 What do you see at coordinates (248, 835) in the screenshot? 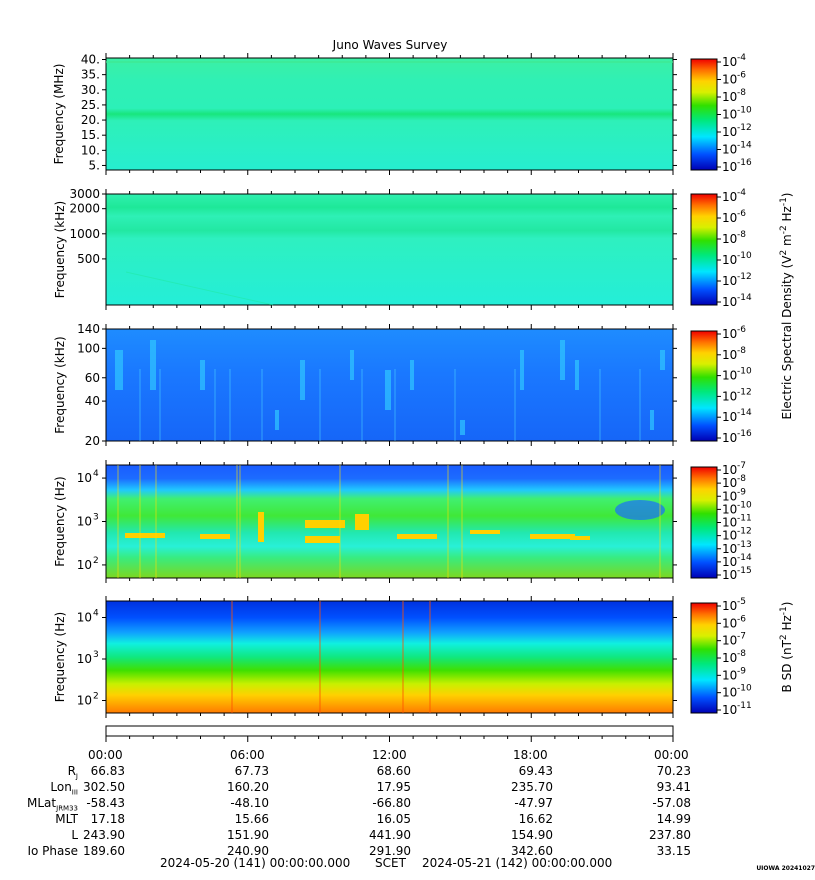
I see `ephemeris-value: 151.90` at bounding box center [248, 835].